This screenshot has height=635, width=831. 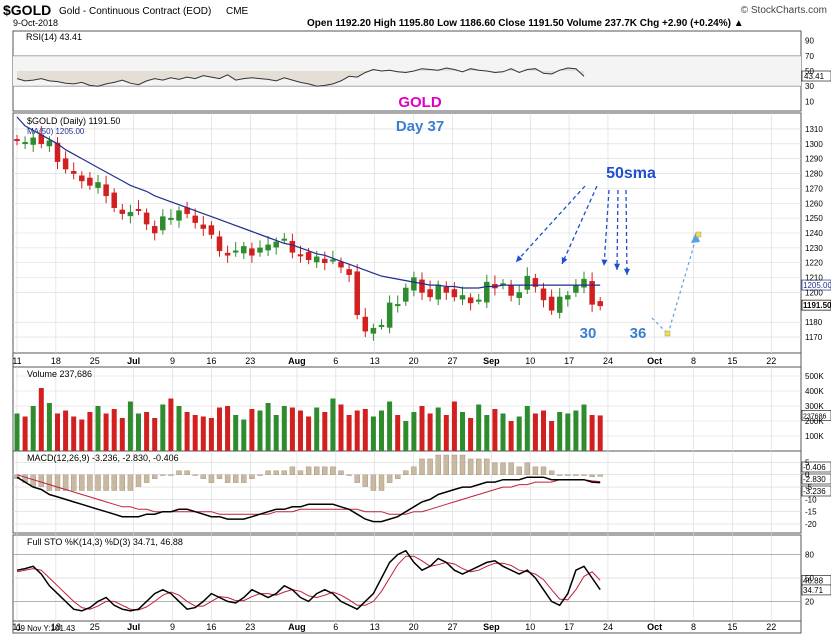 What do you see at coordinates (608, 627) in the screenshot?
I see `x-tick-label-bottom: 24` at bounding box center [608, 627].